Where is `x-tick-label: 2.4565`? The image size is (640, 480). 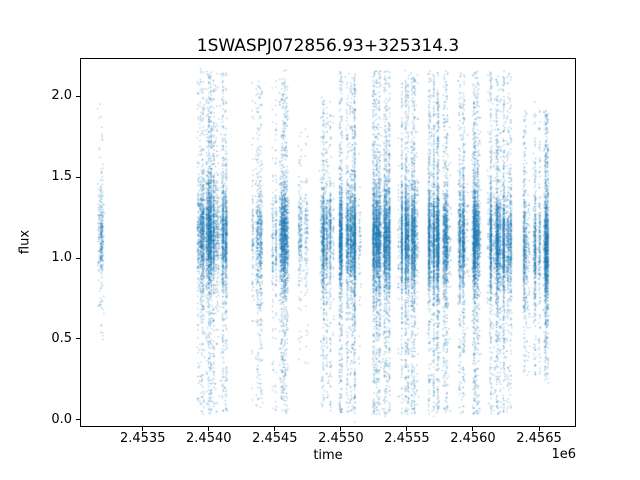
x-tick-label: 2.4565 is located at coordinates (539, 438).